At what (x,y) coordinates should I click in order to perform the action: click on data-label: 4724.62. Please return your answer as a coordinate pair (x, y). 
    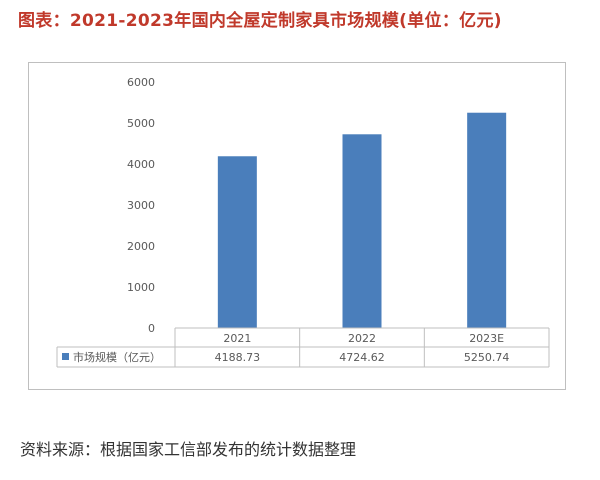
    Looking at the image, I should click on (362, 357).